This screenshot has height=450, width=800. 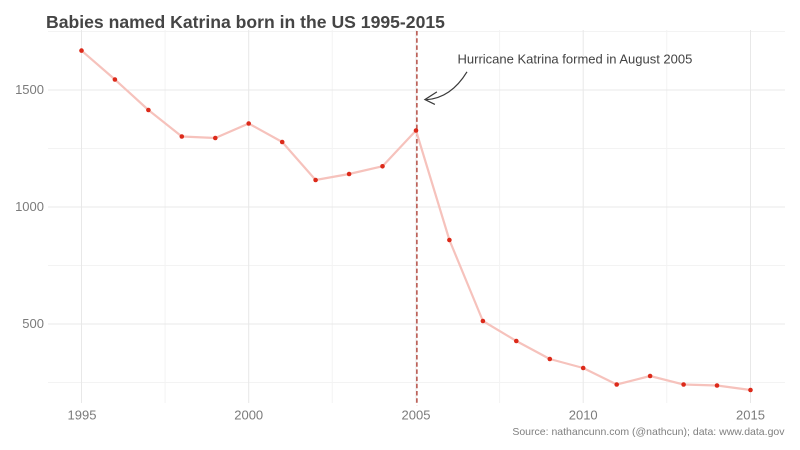 I want to click on svg-text: 2000, so click(x=248, y=415).